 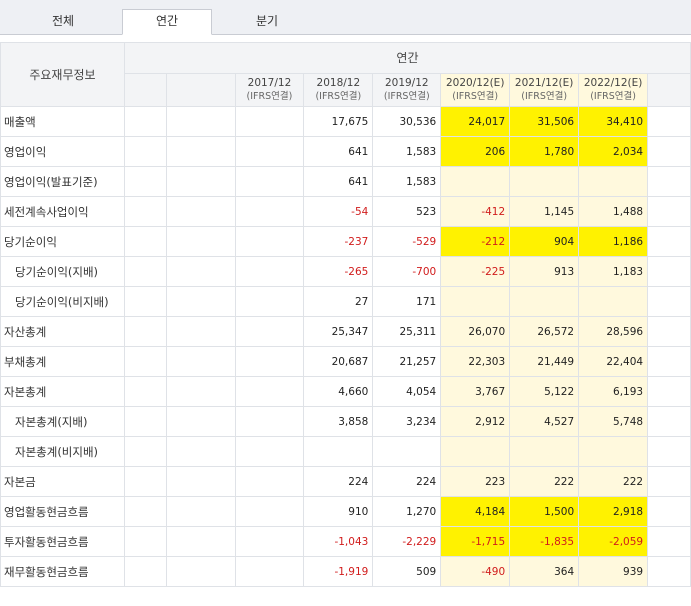 I want to click on value-cell: 1,583, so click(x=407, y=151).